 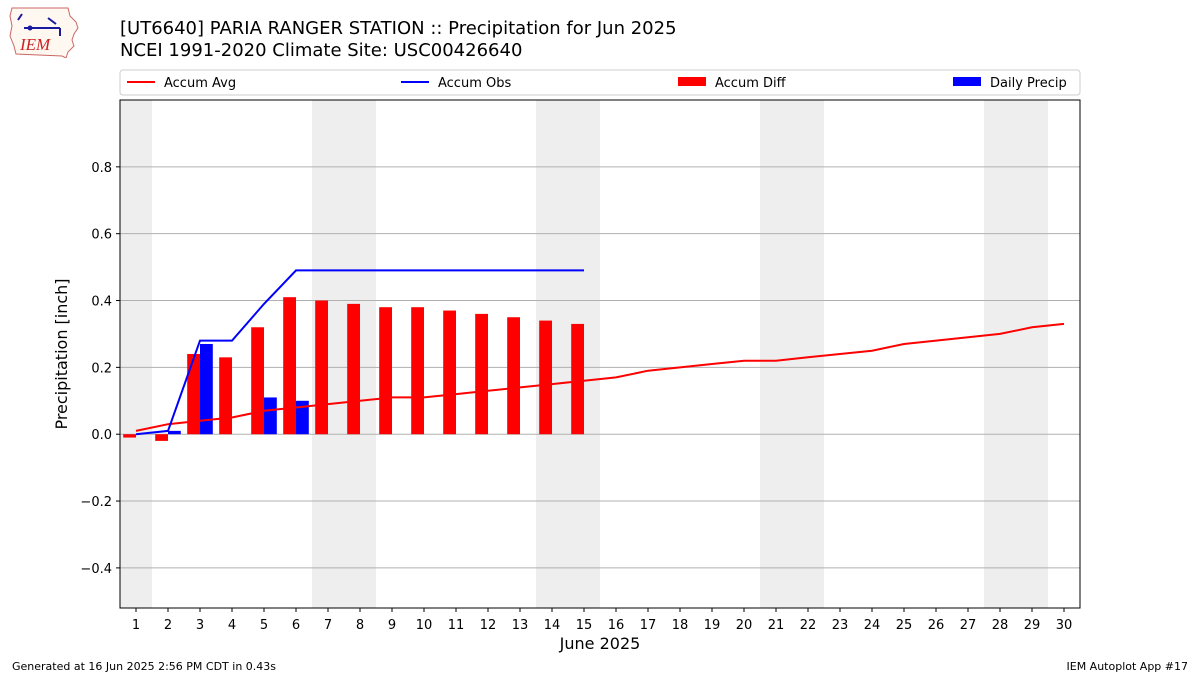 I want to click on x-tick-label: 9, so click(x=392, y=625).